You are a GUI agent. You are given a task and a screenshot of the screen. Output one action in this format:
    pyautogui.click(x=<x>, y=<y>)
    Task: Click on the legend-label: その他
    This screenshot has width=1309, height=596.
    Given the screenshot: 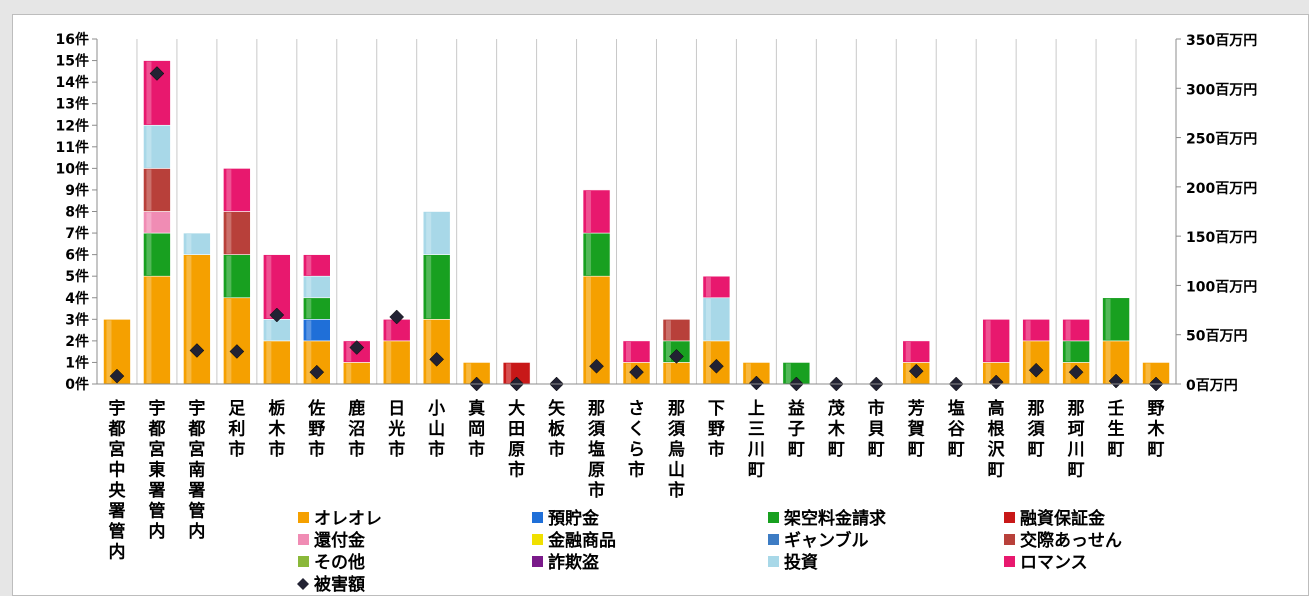 What is the action you would take?
    pyautogui.click(x=339, y=562)
    